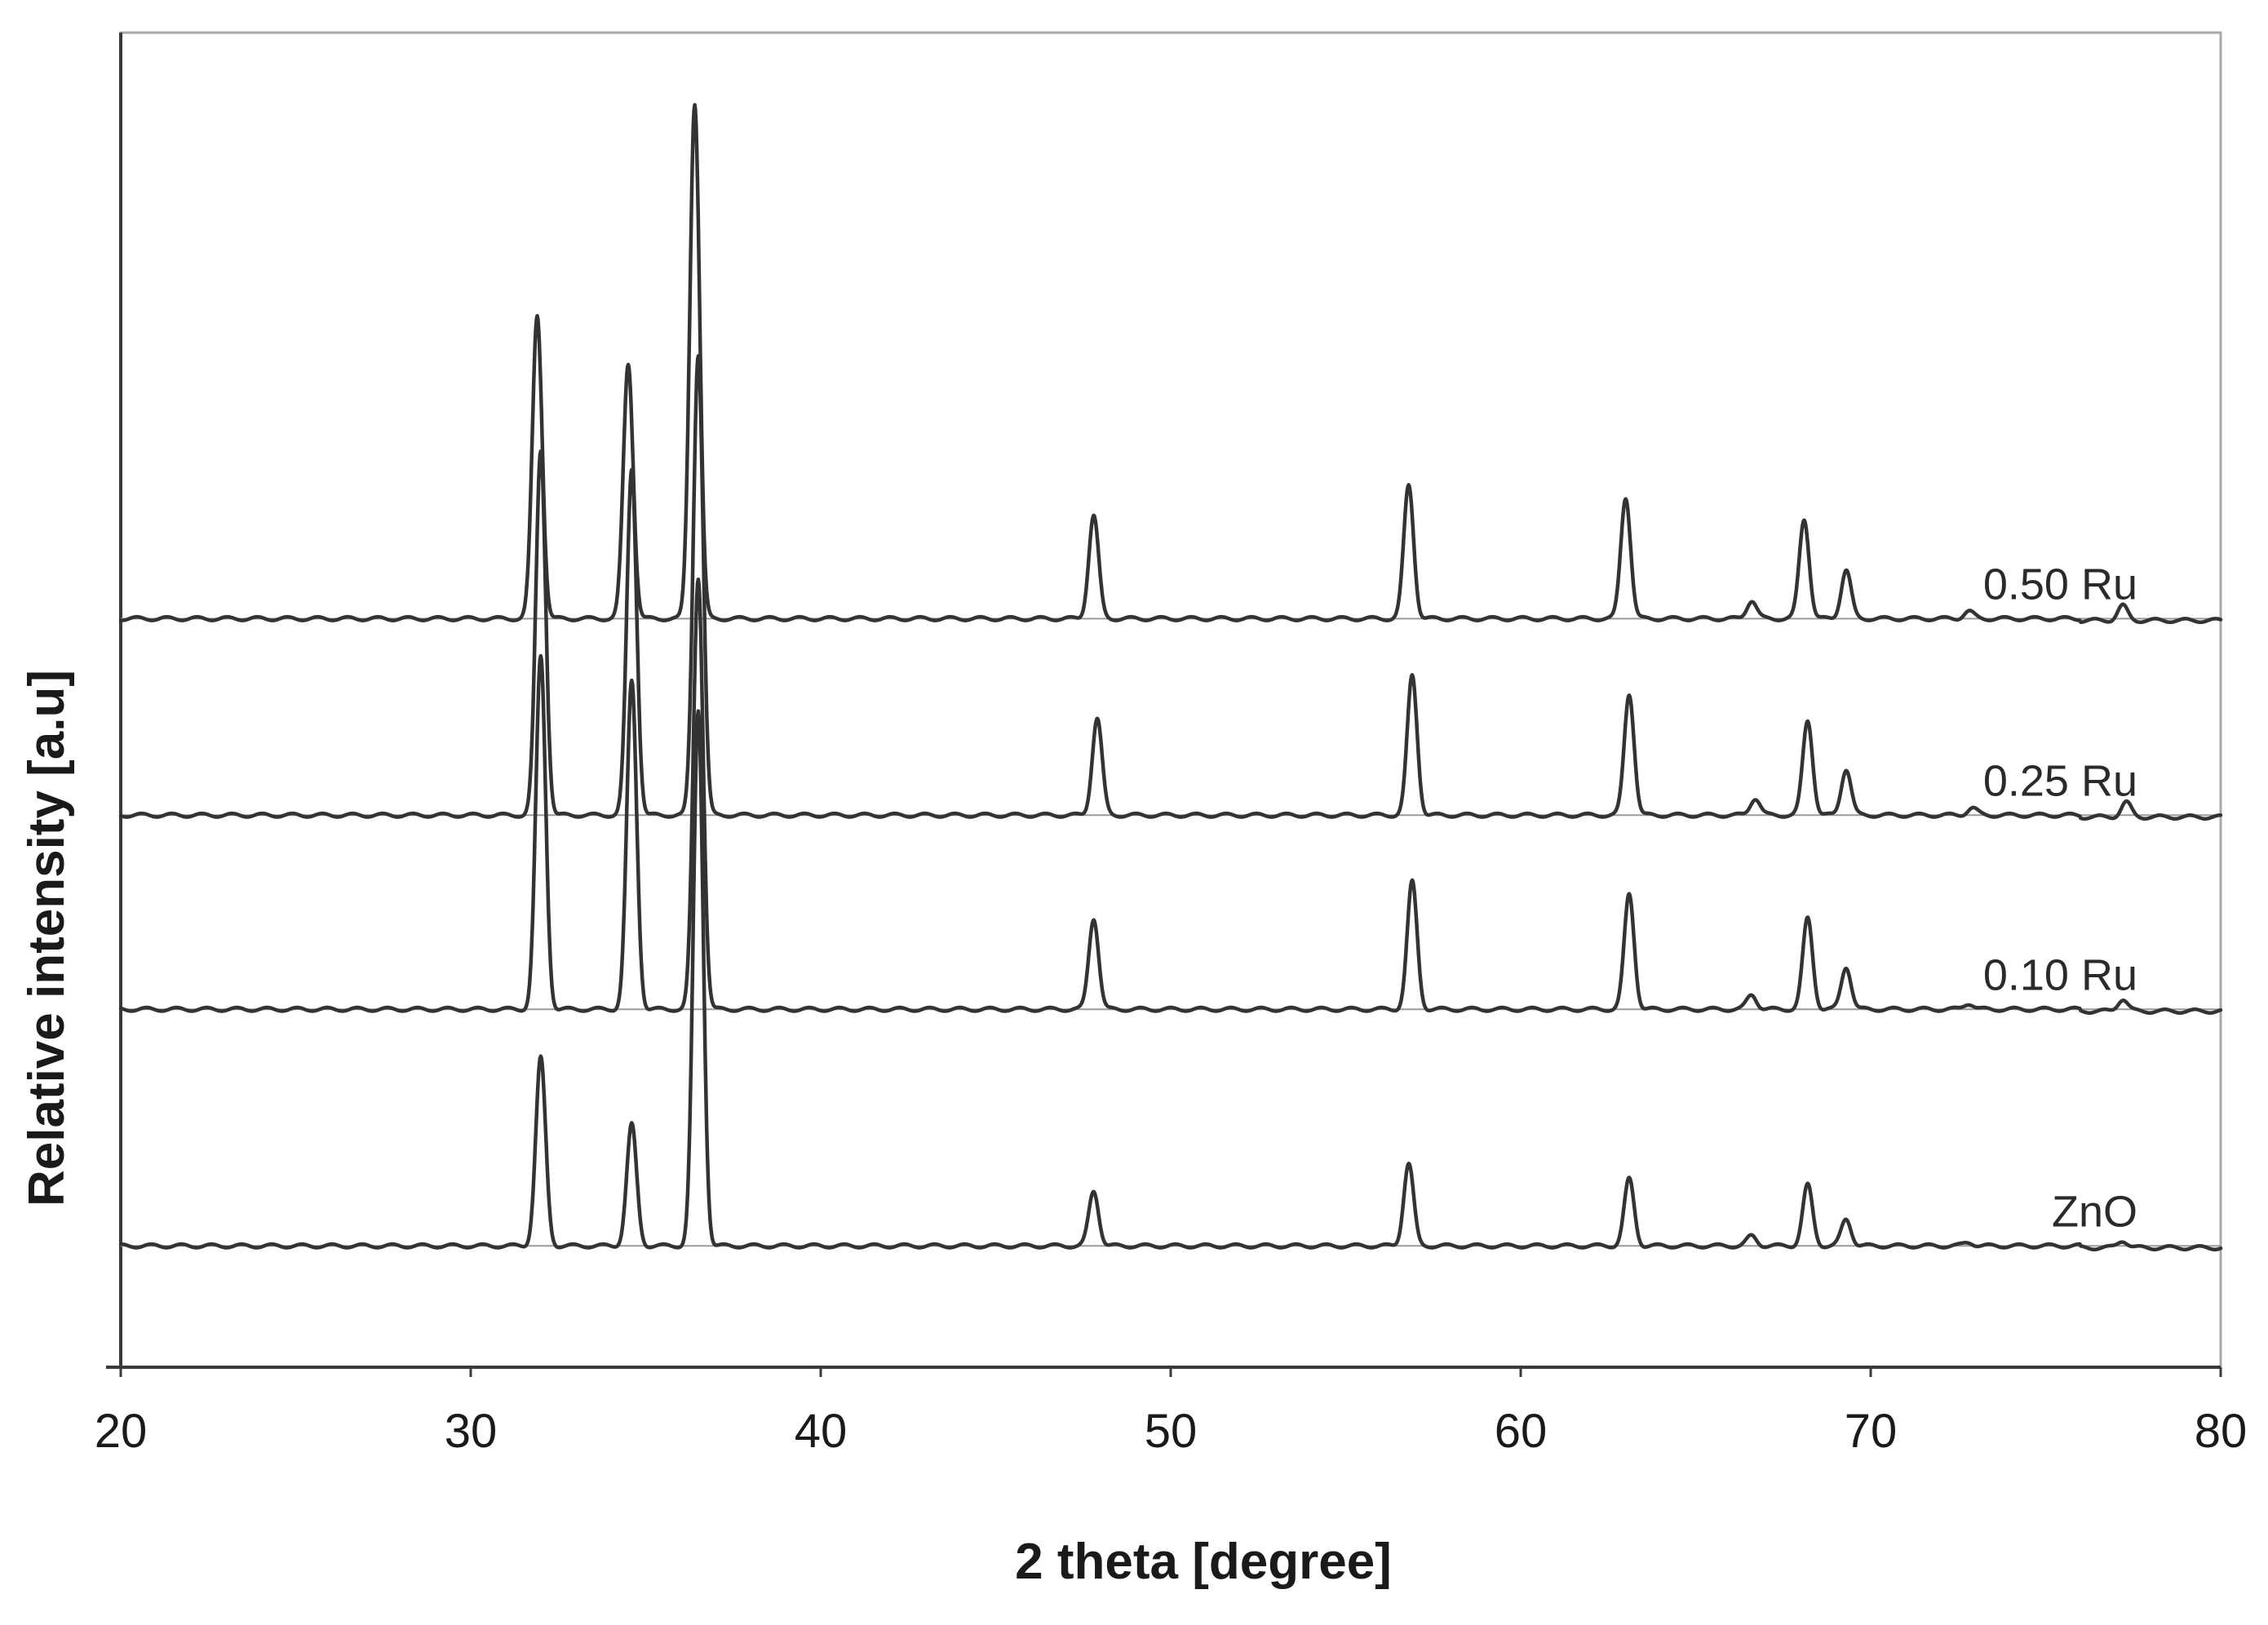 The image size is (2268, 1625). Describe the element at coordinates (2060, 974) in the screenshot. I see `series-label: 0.10 Ru` at that location.